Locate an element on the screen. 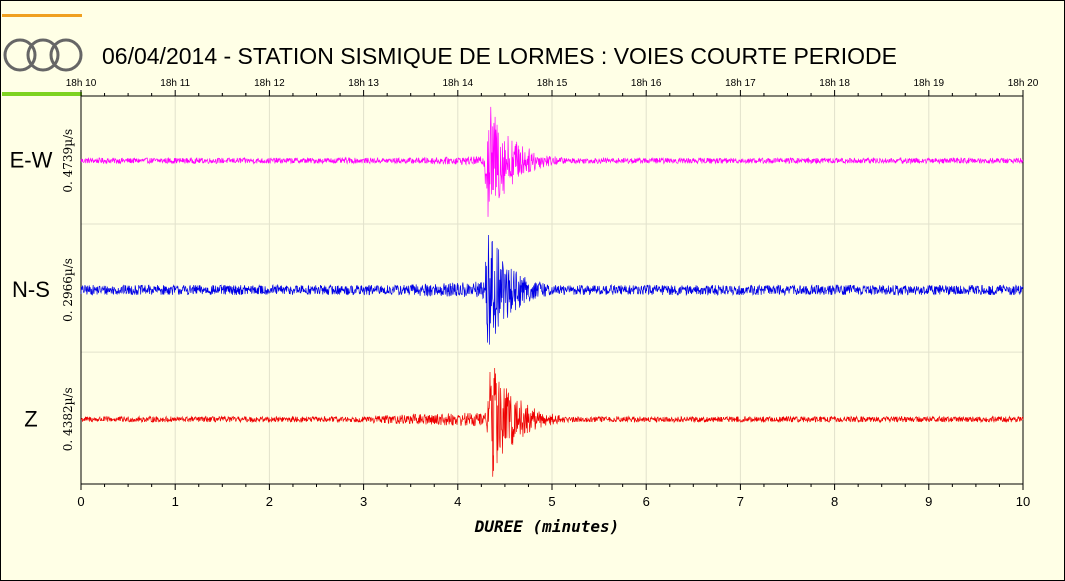 The height and width of the screenshot is (581, 1065). duration-tick-label: 7 is located at coordinates (740, 501).